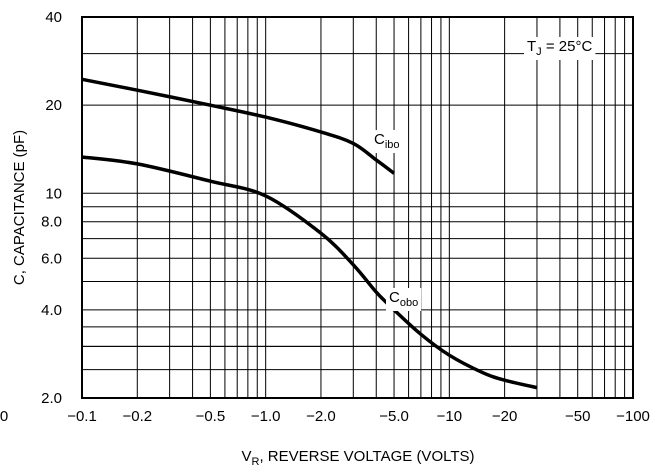  I want to click on y-tick-label: 2.0, so click(51, 398).